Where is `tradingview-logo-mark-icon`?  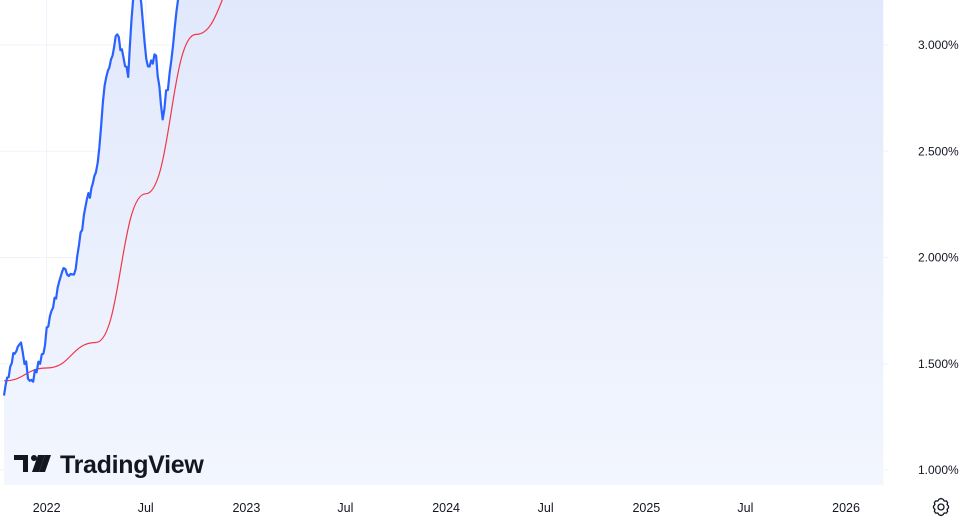 tradingview-logo-mark-icon is located at coordinates (32, 463).